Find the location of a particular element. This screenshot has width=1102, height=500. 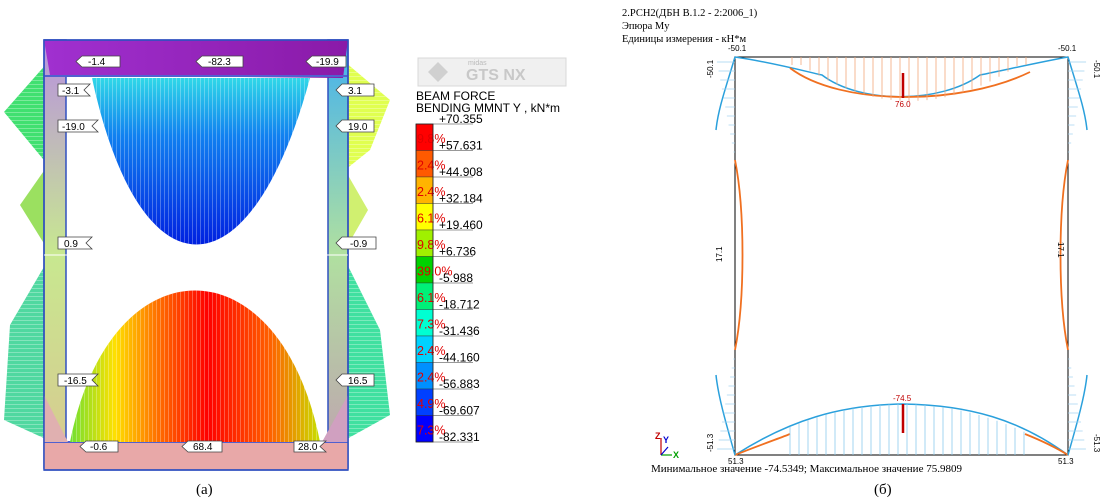

legend-value: +70.355 is located at coordinates (461, 119).